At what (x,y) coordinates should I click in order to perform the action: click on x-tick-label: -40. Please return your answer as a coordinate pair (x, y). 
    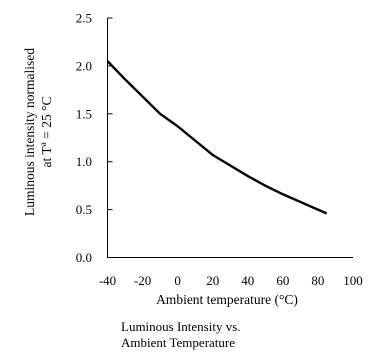
    Looking at the image, I should click on (107, 280).